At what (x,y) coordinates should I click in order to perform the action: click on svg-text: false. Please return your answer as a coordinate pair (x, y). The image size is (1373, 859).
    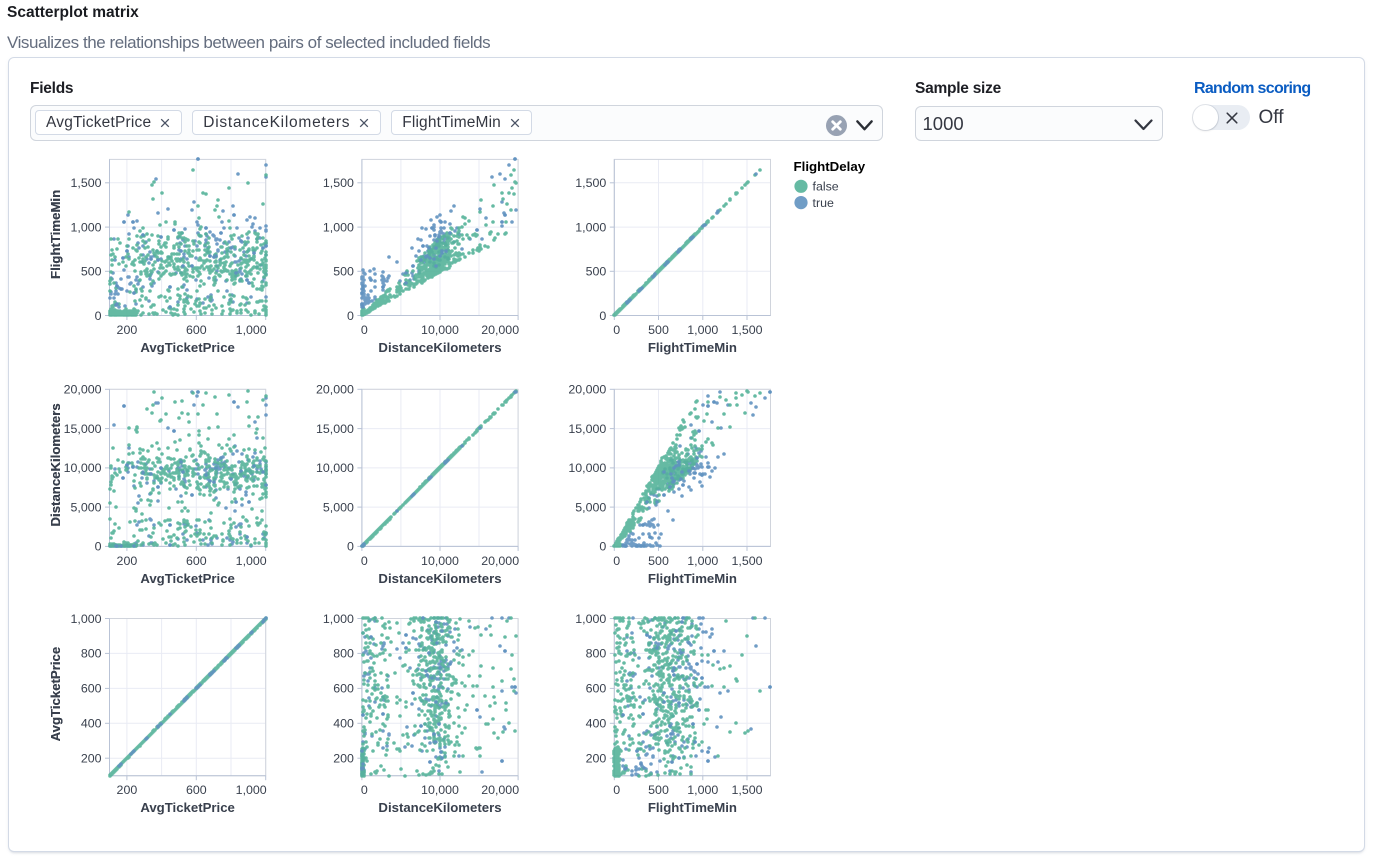
    Looking at the image, I should click on (826, 187).